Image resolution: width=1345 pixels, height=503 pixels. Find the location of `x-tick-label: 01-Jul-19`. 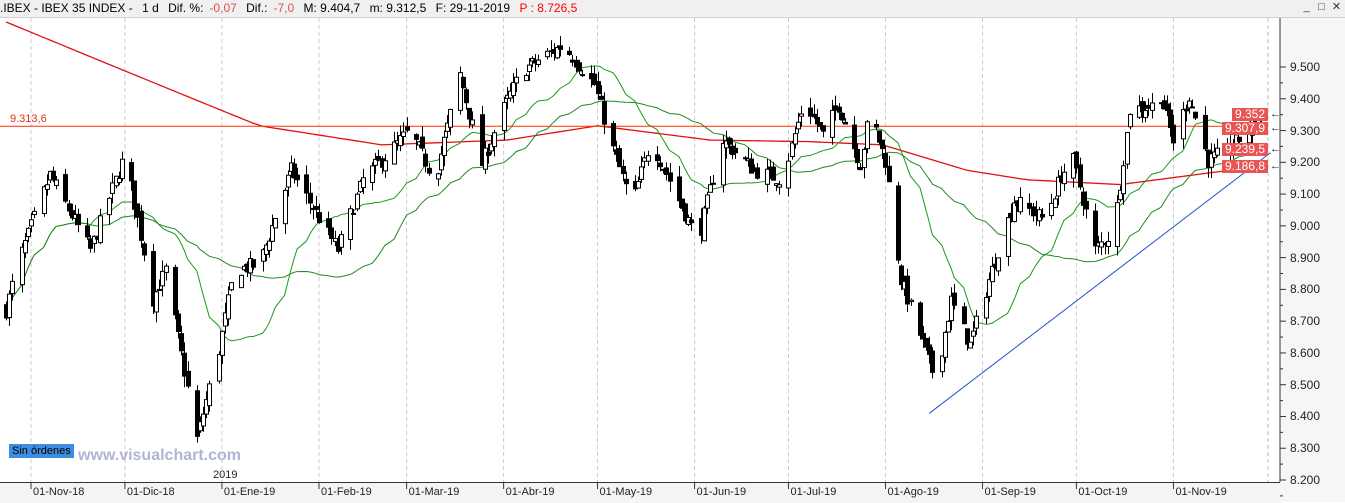

x-tick-label: 01-Jul-19 is located at coordinates (813, 492).